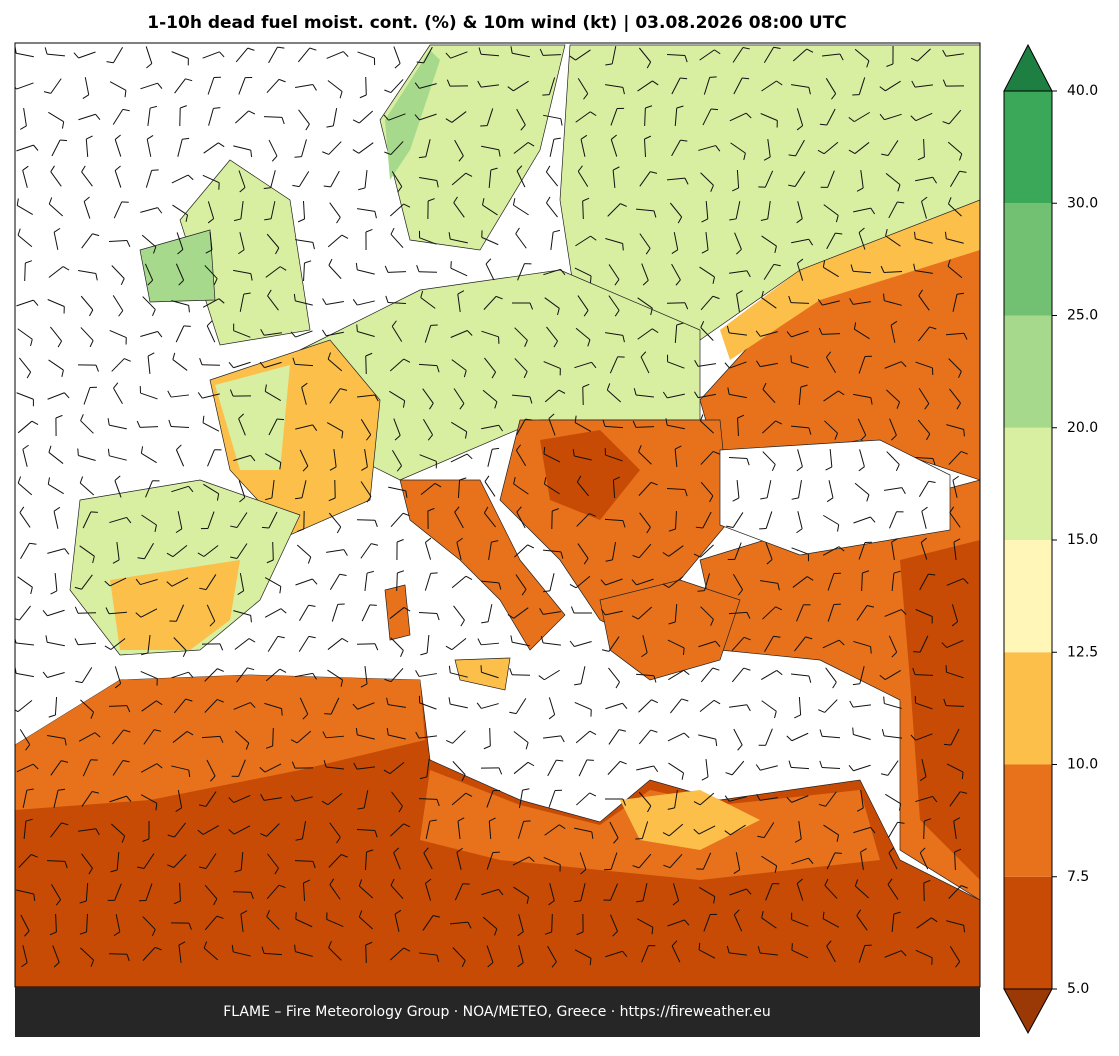  I want to click on colorbar-tick-label: 10.0, so click(1082, 765).